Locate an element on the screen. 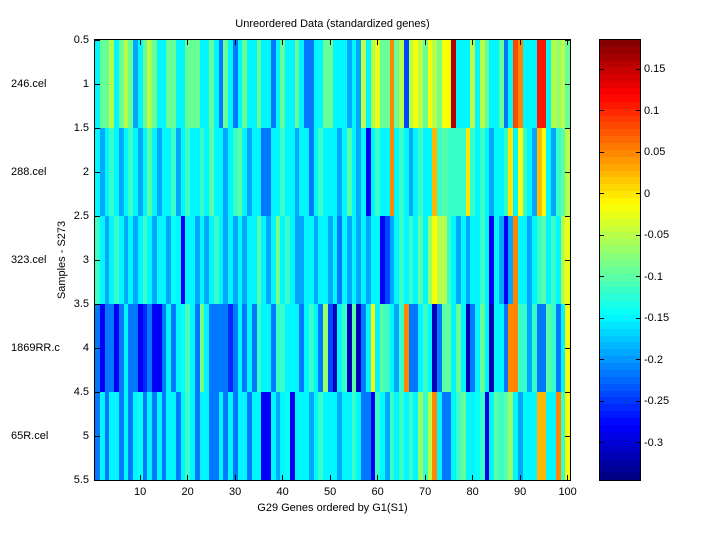 The width and height of the screenshot is (720, 540). y-tick-label: 3 is located at coordinates (85, 260).